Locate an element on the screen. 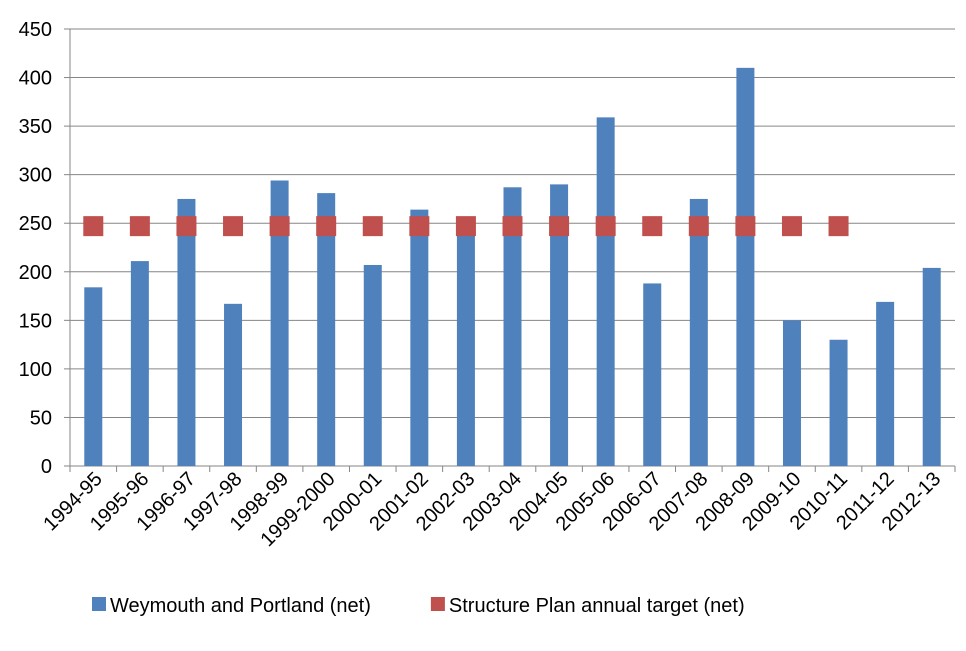 This screenshot has width=966, height=651. legend-label: Structure Plan annual target (net) is located at coordinates (597, 606).